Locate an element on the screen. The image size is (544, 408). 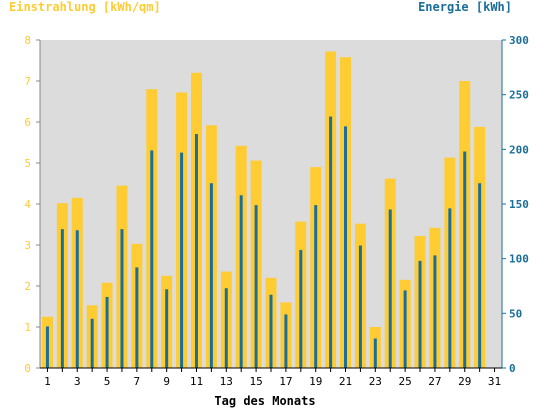
x-tick-label: 15 is located at coordinates (255, 381).